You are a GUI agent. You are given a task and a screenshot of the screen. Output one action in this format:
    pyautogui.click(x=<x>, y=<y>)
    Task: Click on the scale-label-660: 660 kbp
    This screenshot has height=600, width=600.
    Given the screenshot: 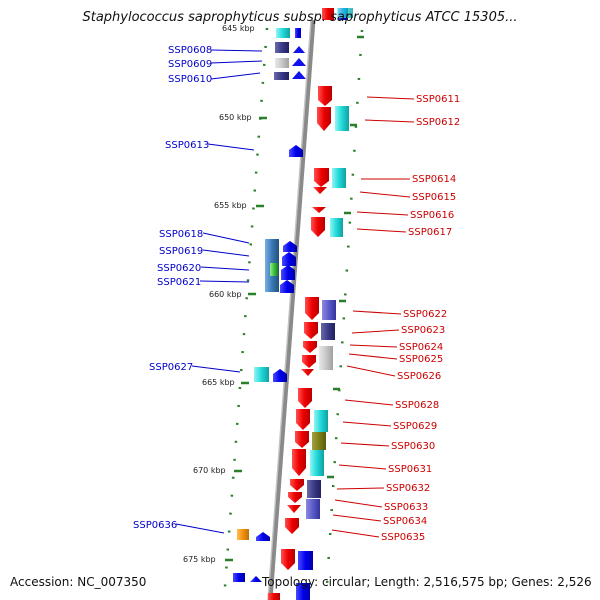 What is the action you would take?
    pyautogui.click(x=225, y=294)
    